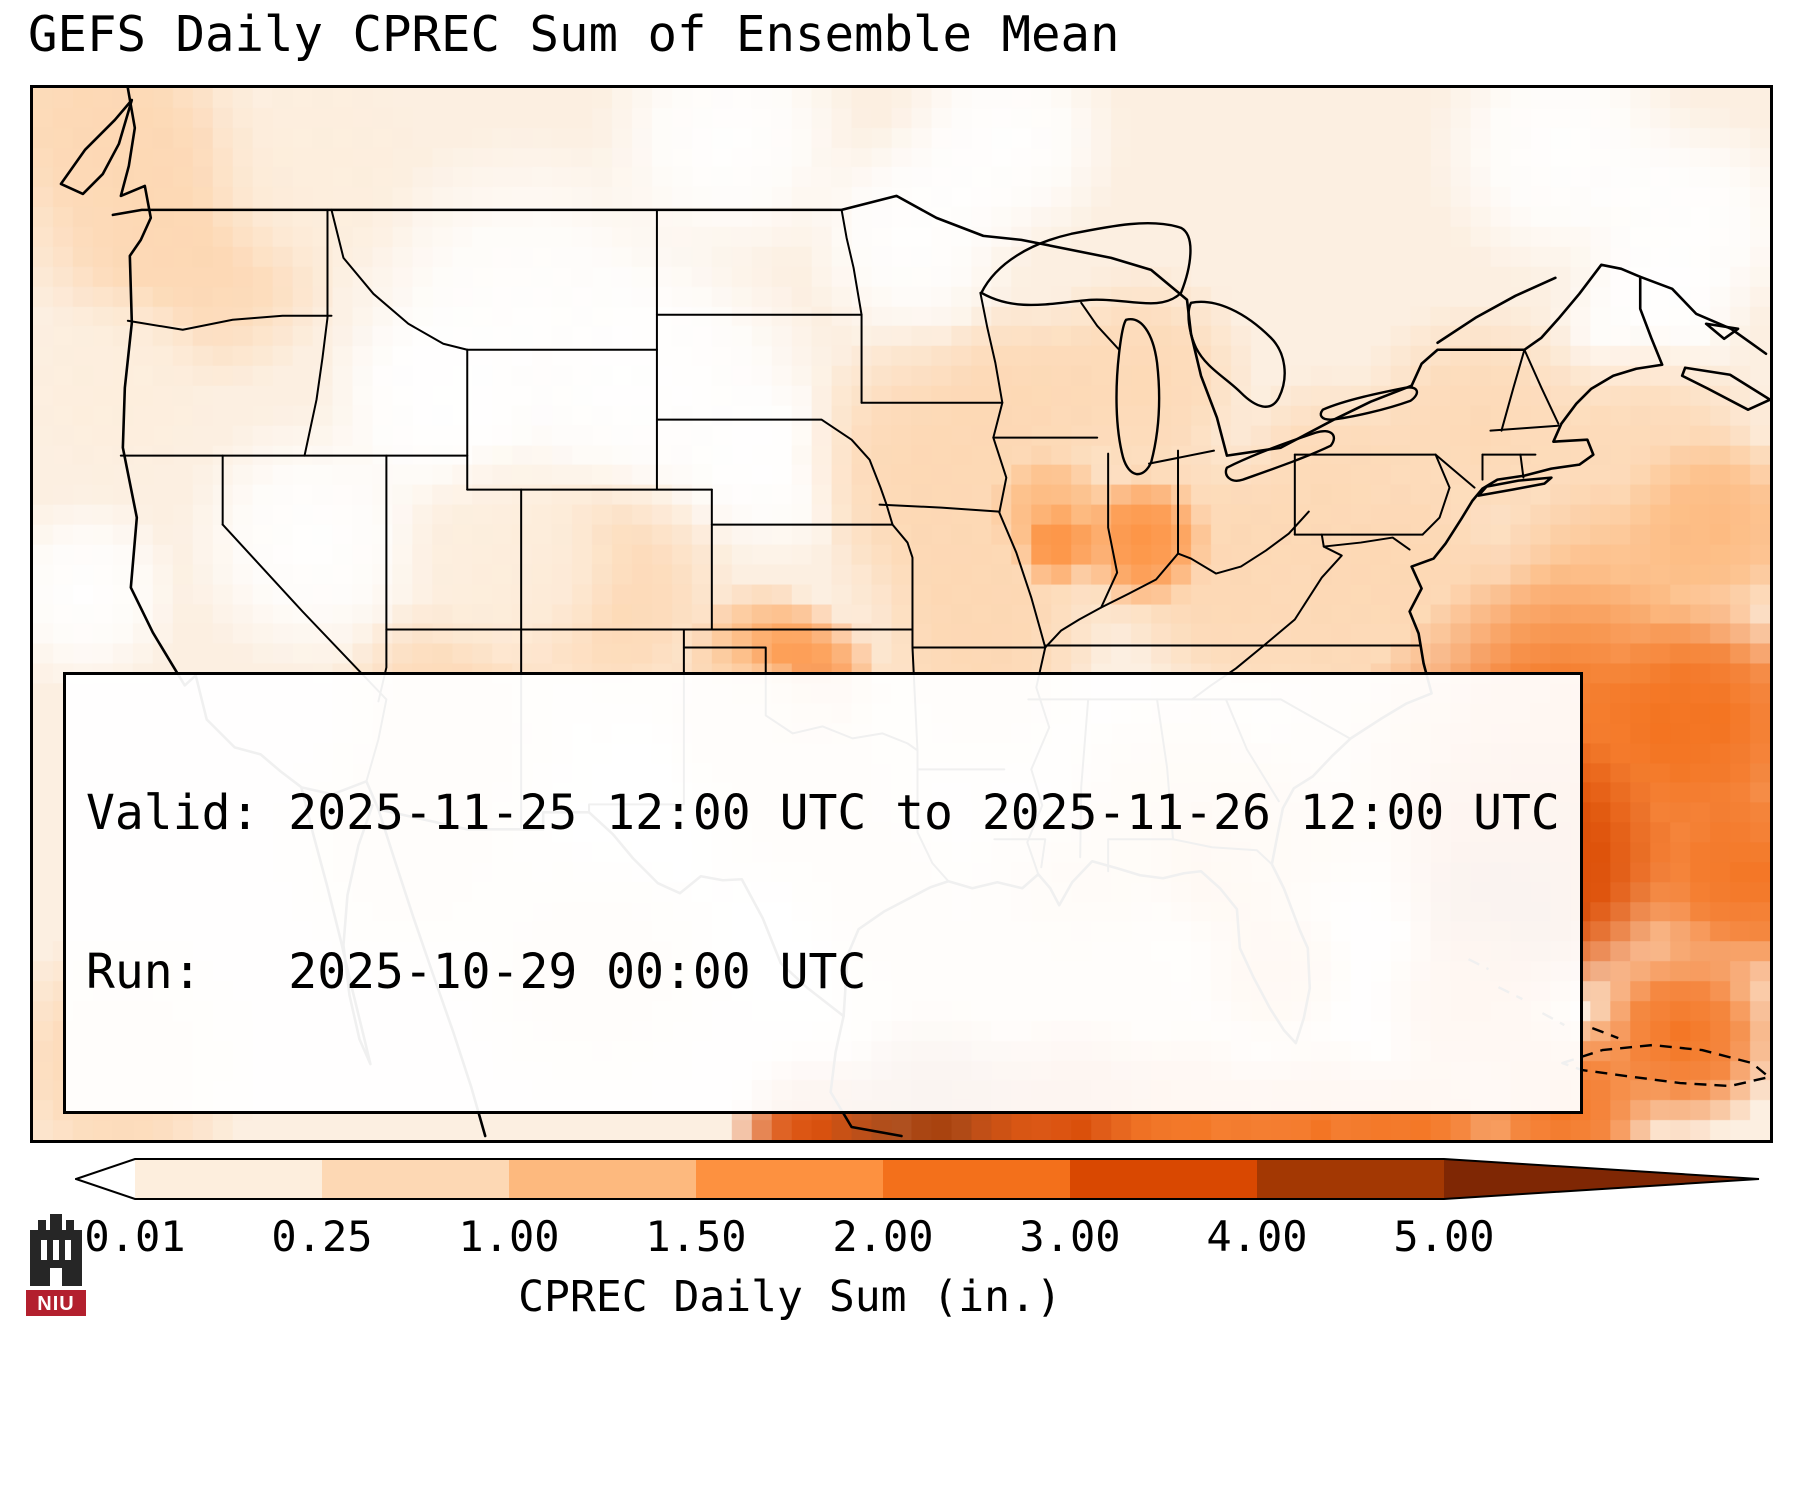 The height and width of the screenshot is (1500, 1803). I want to click on colorbar-label: CPREC Daily Sum (in.), so click(790, 1297).